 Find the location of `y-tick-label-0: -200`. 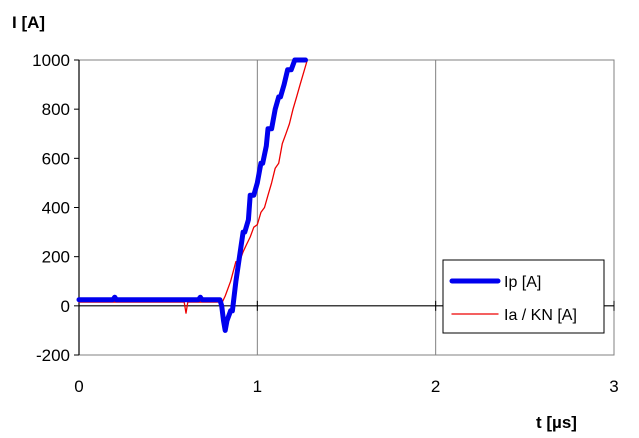

y-tick-label-0: -200 is located at coordinates (53, 355).